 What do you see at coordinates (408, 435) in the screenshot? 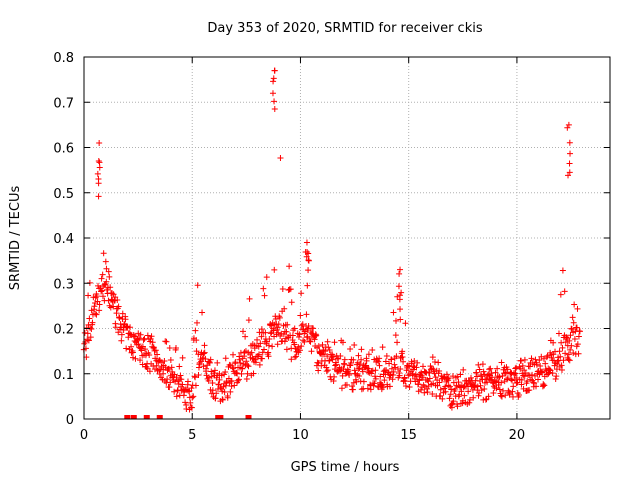
I see `x-tick-label: 15` at bounding box center [408, 435].